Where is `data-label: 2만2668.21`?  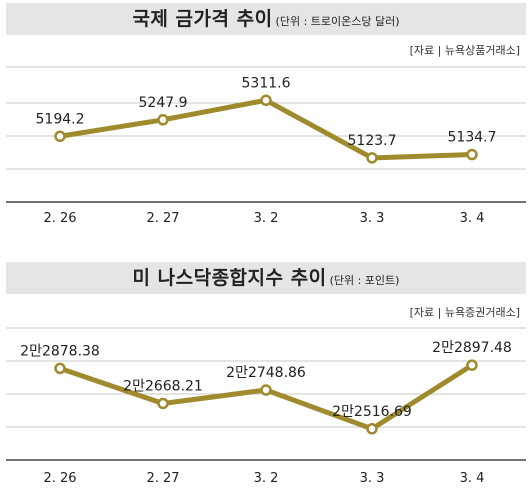 data-label: 2만2668.21 is located at coordinates (163, 386).